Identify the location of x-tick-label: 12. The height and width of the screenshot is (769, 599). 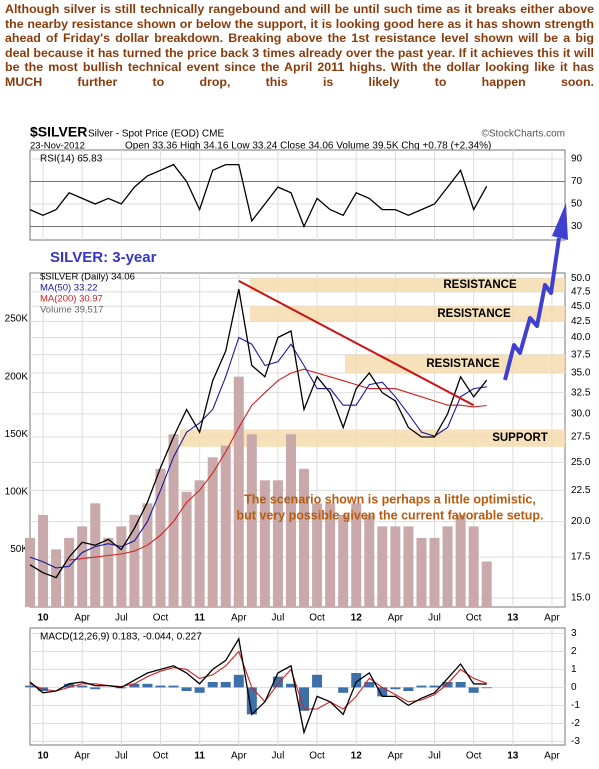
(357, 756).